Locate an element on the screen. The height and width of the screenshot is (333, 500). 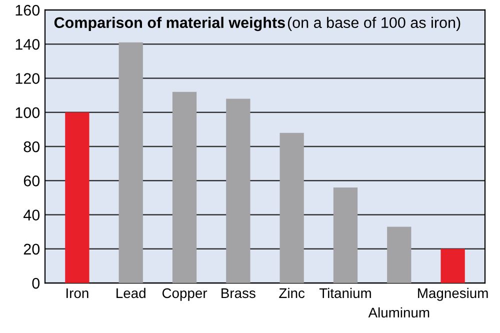
y-tick-label: 160 is located at coordinates (28, 10).